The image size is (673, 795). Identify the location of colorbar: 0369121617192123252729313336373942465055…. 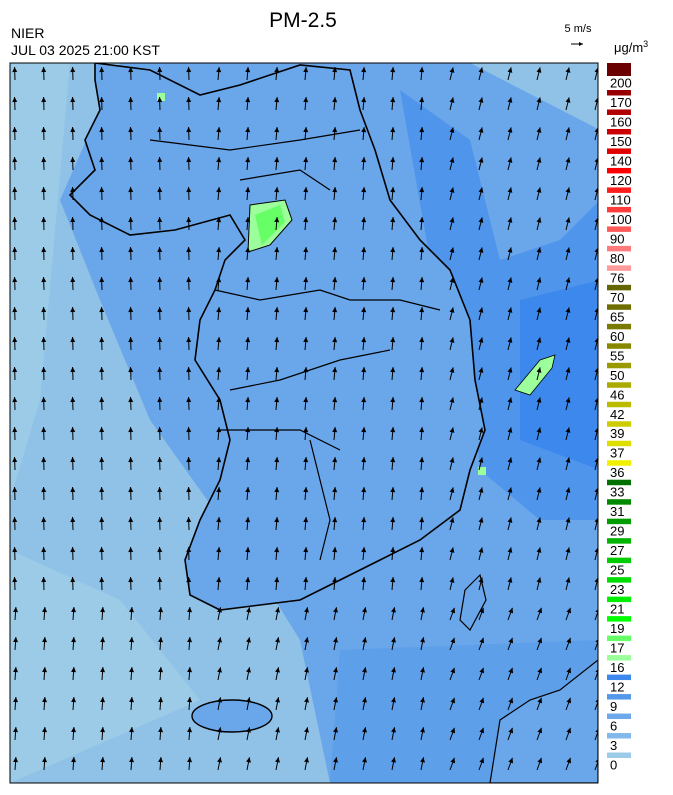
(619, 418).